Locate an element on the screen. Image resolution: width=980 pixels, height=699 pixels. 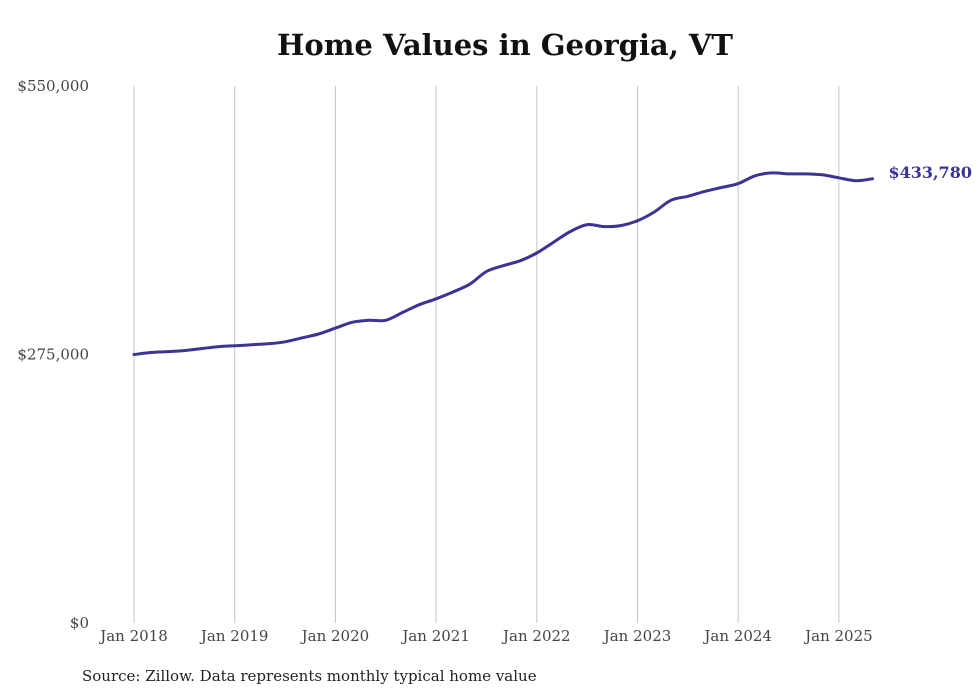
x-tick-label: Jan 2019 is located at coordinates (234, 636).